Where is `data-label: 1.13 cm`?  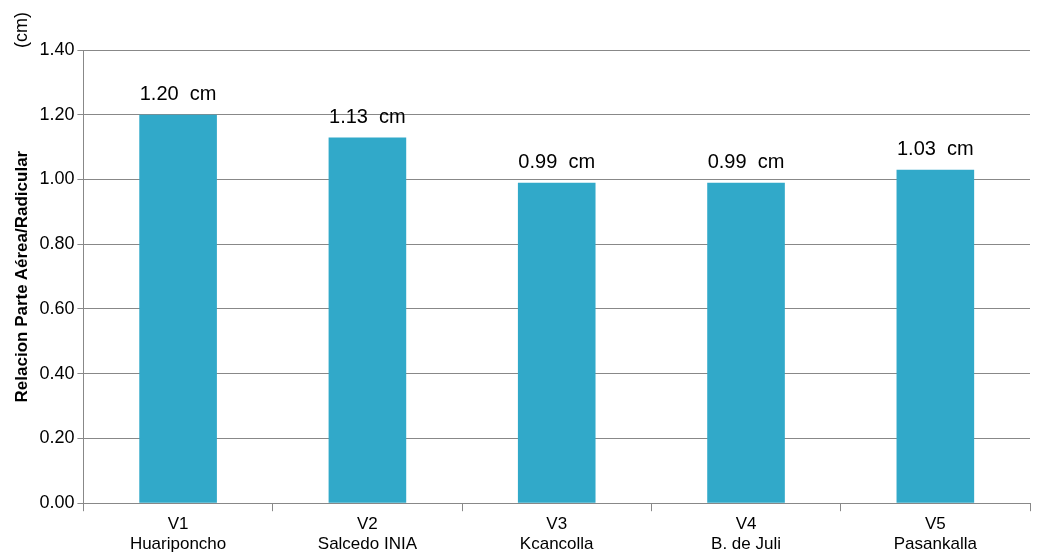 data-label: 1.13 cm is located at coordinates (367, 115).